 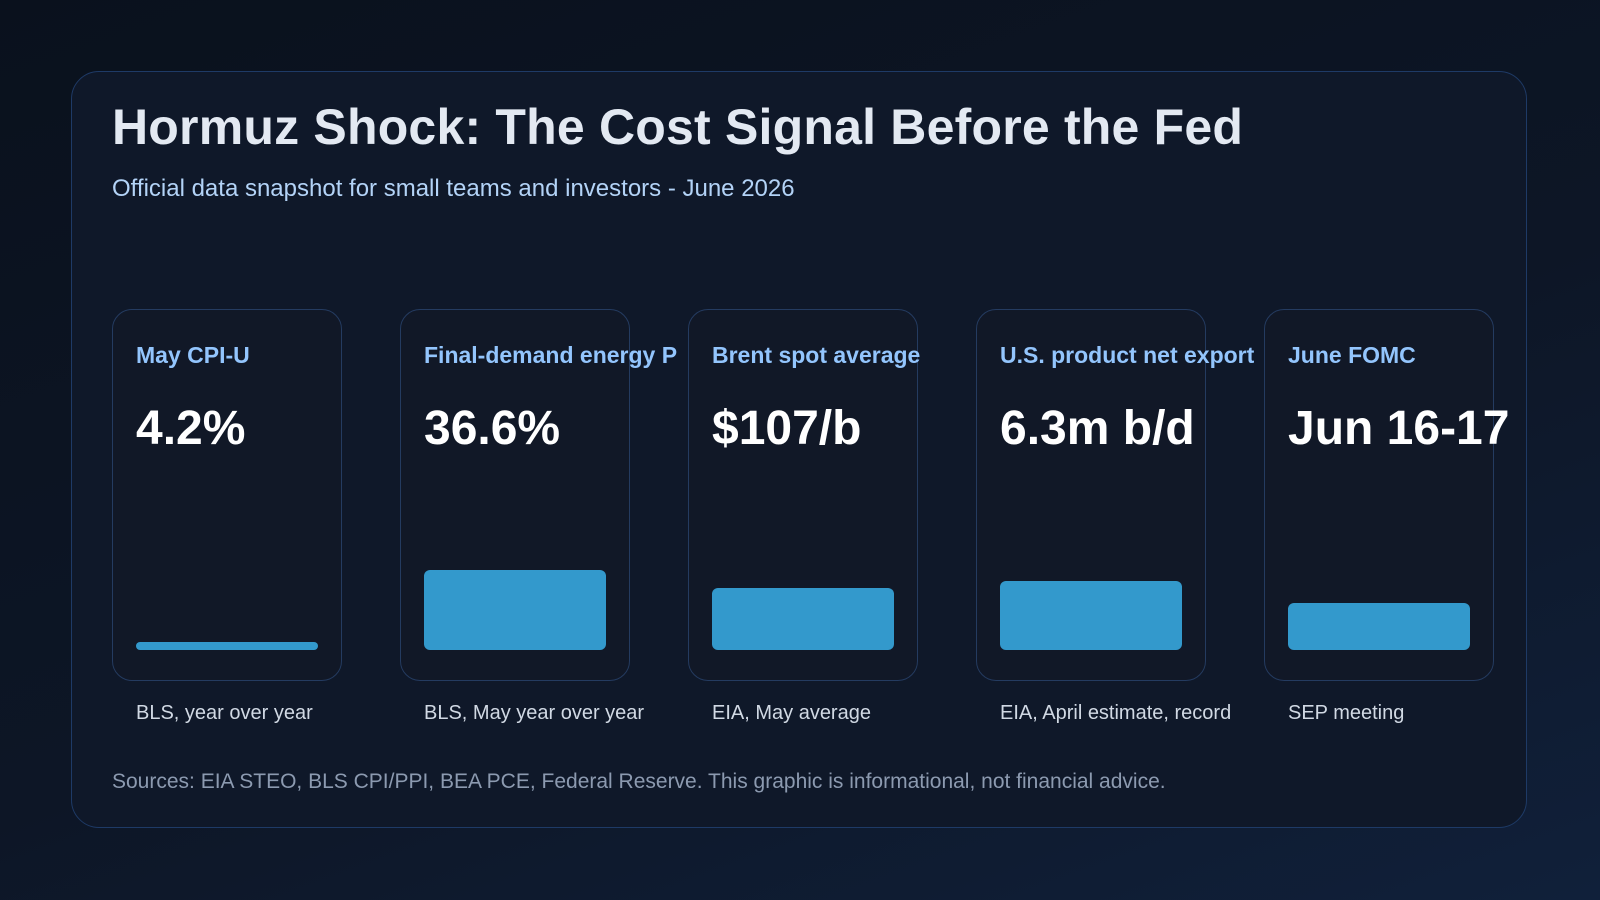 I want to click on metric-value: 6.3m b/d, so click(x=1097, y=428).